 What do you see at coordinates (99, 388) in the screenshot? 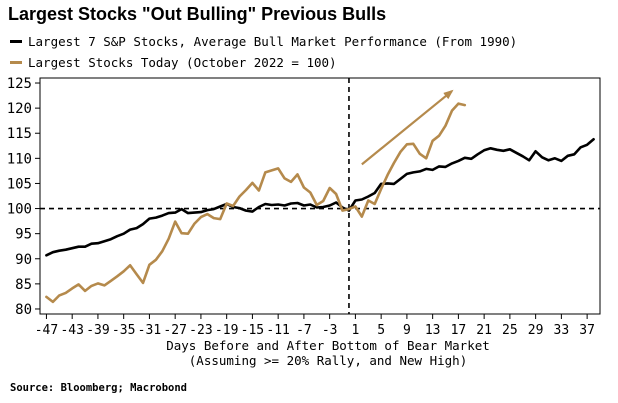
I see `source-note: Source: Bloomberg; Macrobond` at bounding box center [99, 388].